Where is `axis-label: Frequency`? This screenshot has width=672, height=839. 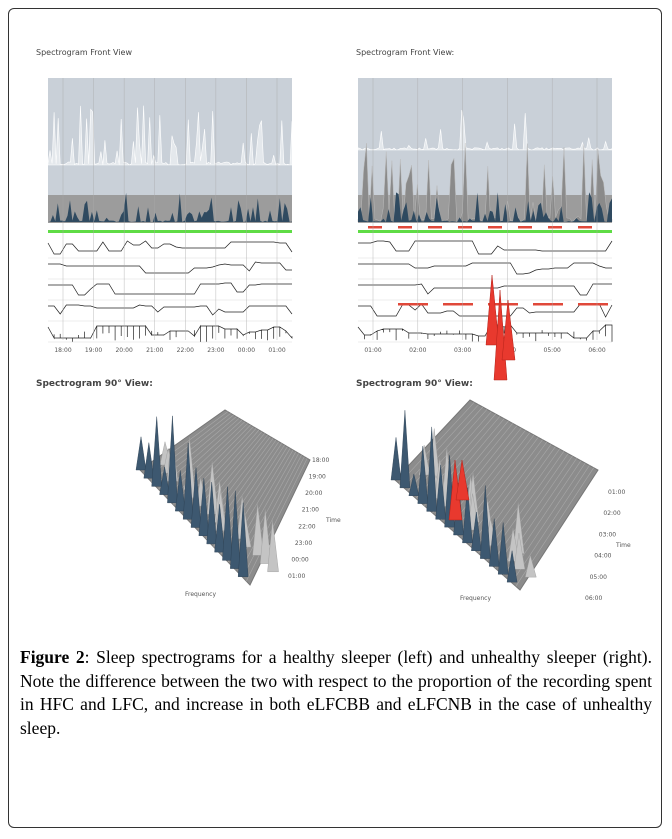
axis-label: Frequency is located at coordinates (200, 594).